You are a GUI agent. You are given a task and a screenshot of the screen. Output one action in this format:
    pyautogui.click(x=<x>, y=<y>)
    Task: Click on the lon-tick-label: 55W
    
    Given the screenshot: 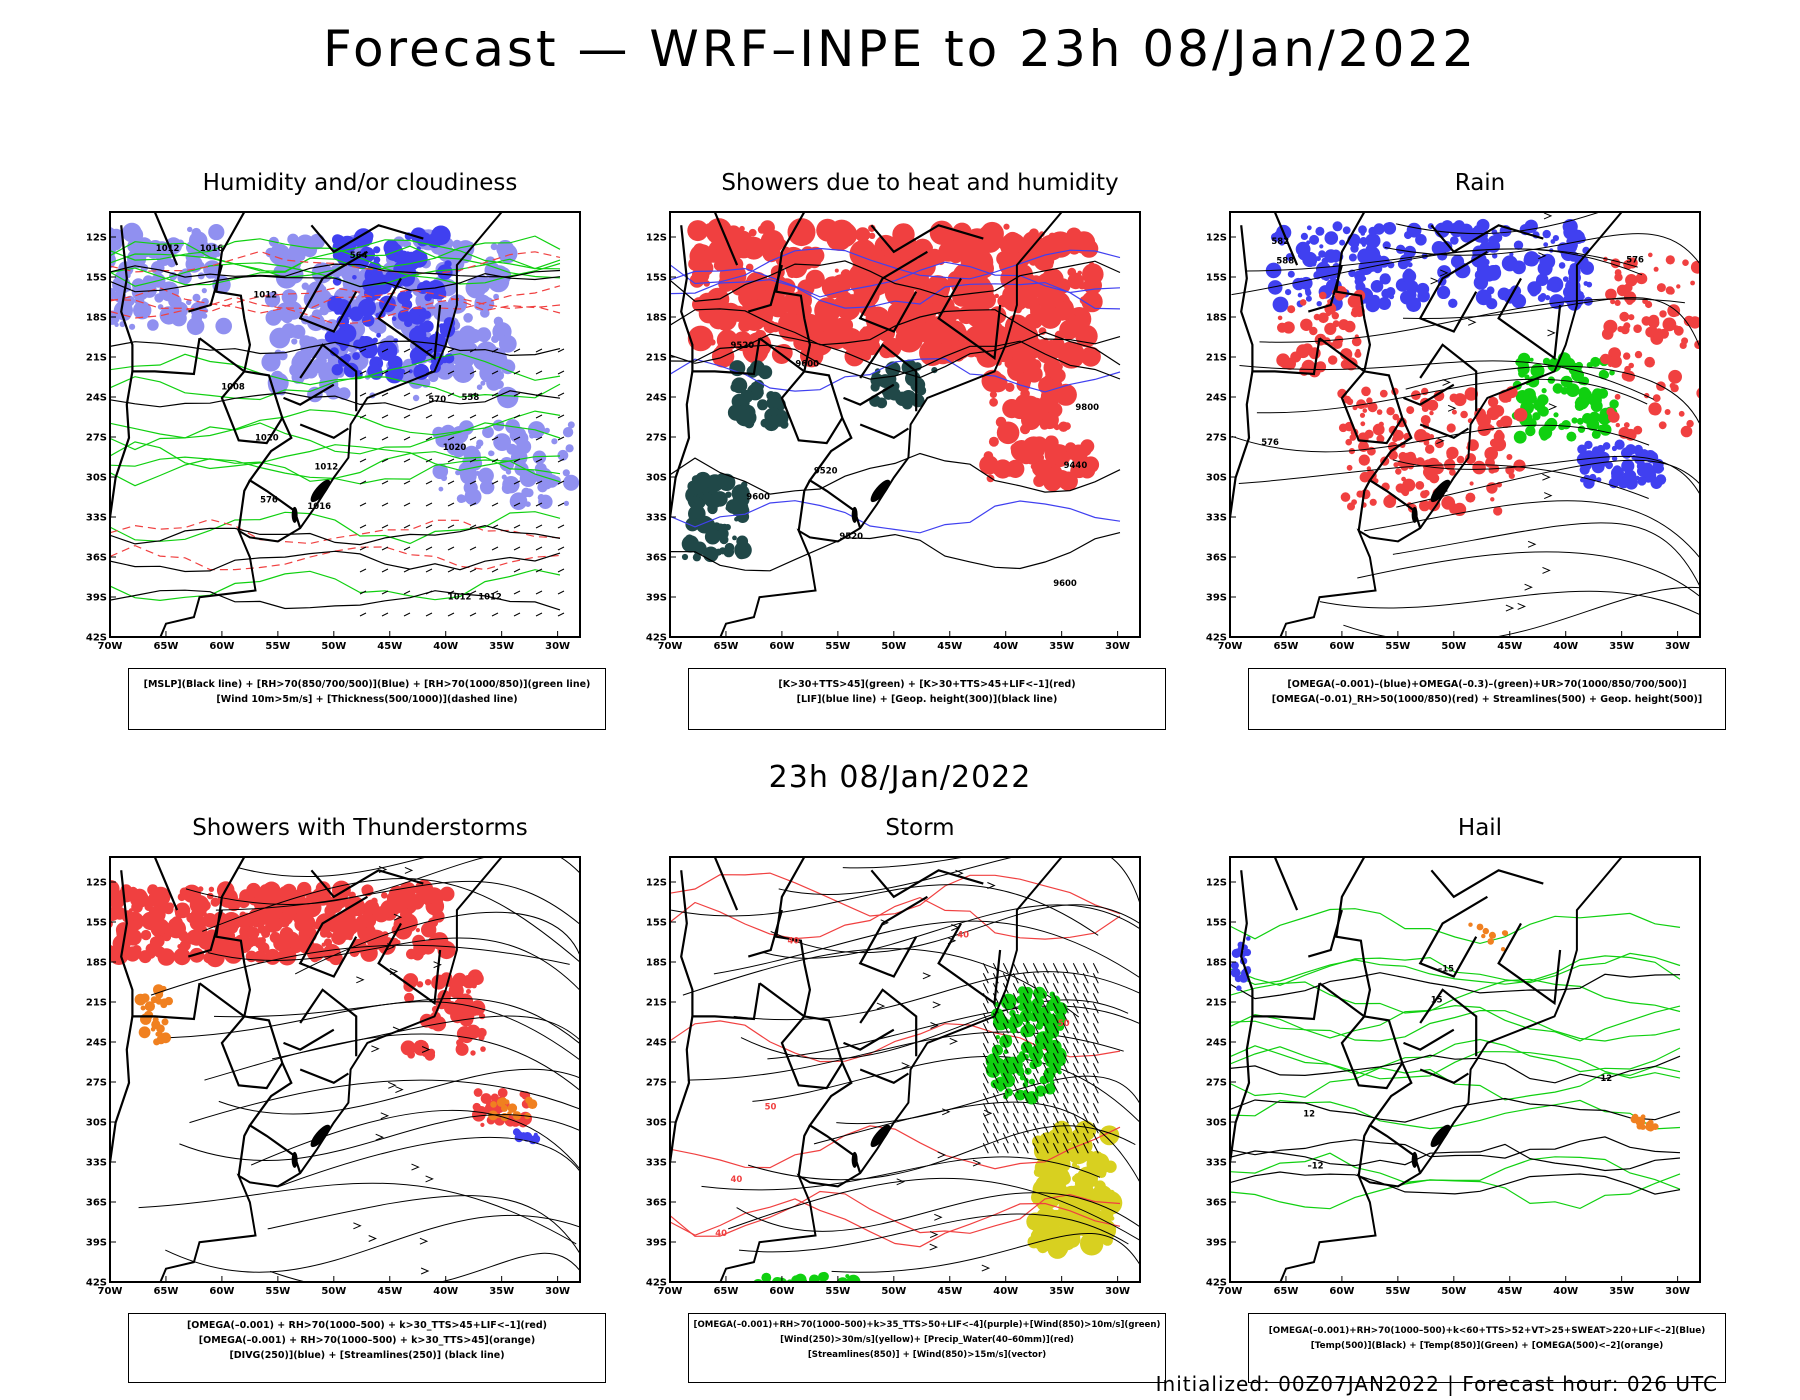 What is the action you would take?
    pyautogui.click(x=277, y=646)
    